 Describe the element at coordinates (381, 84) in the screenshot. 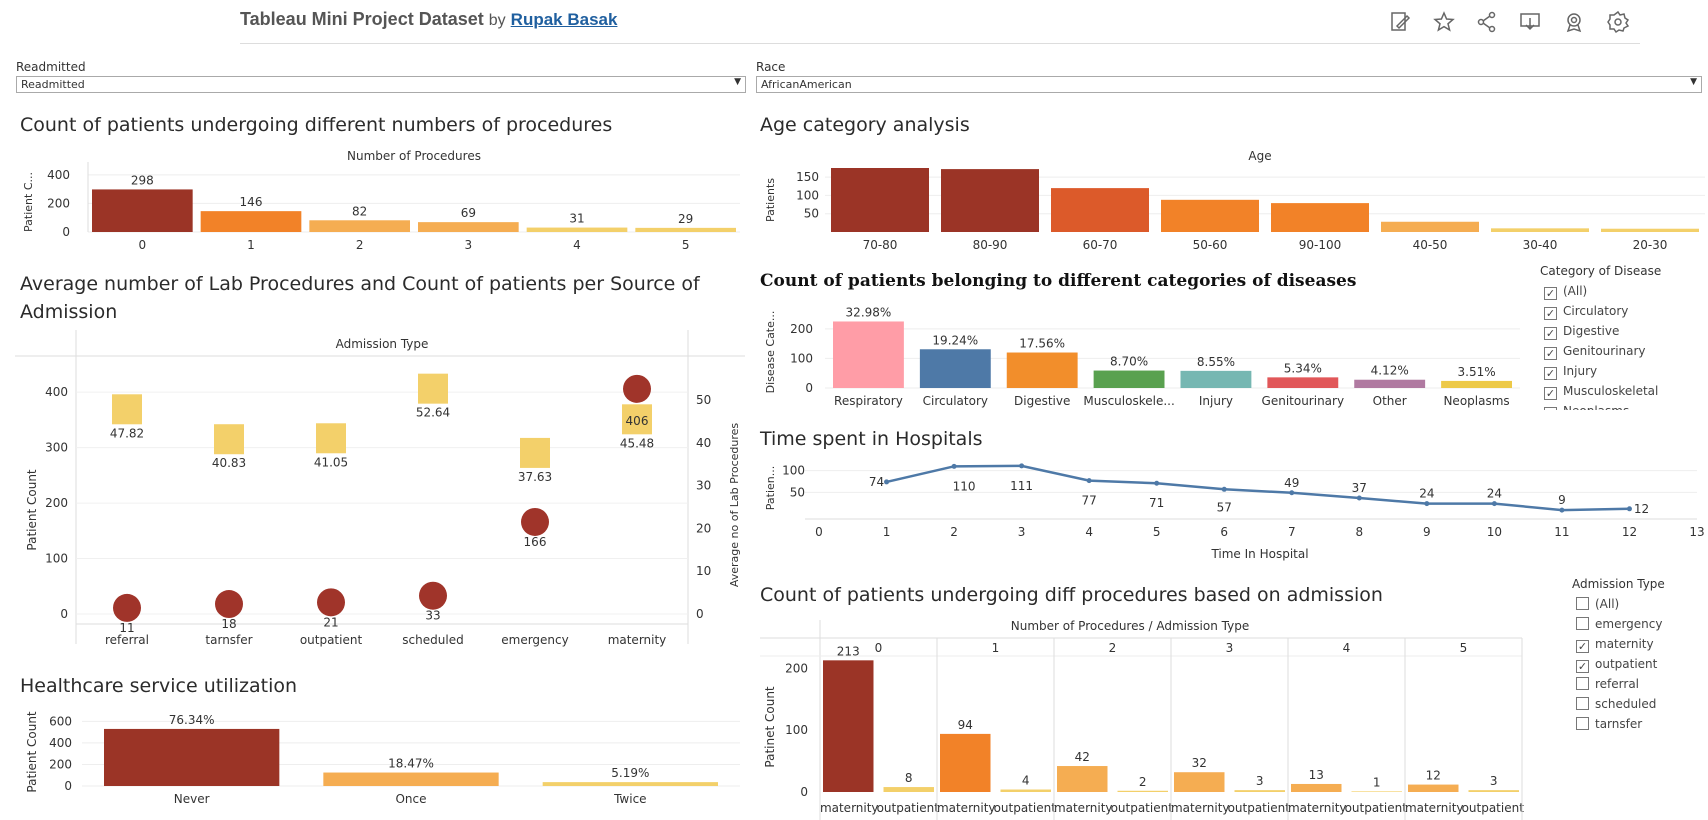

I see `readmitted-select: Readmitted ▼` at that location.